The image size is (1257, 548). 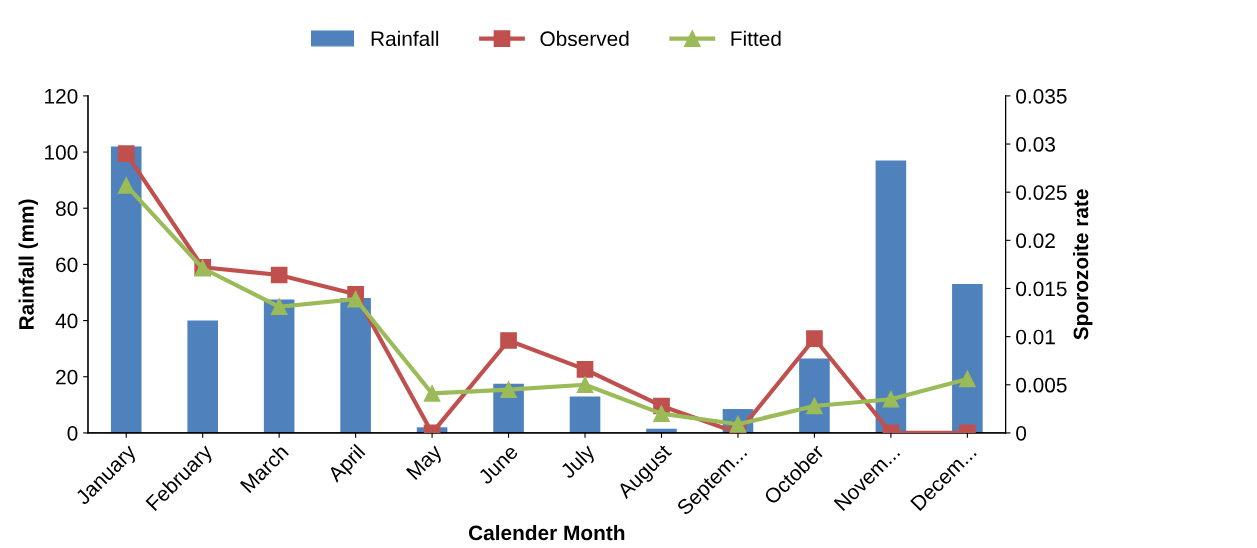 I want to click on y-tick-label: 40, so click(x=66, y=321).